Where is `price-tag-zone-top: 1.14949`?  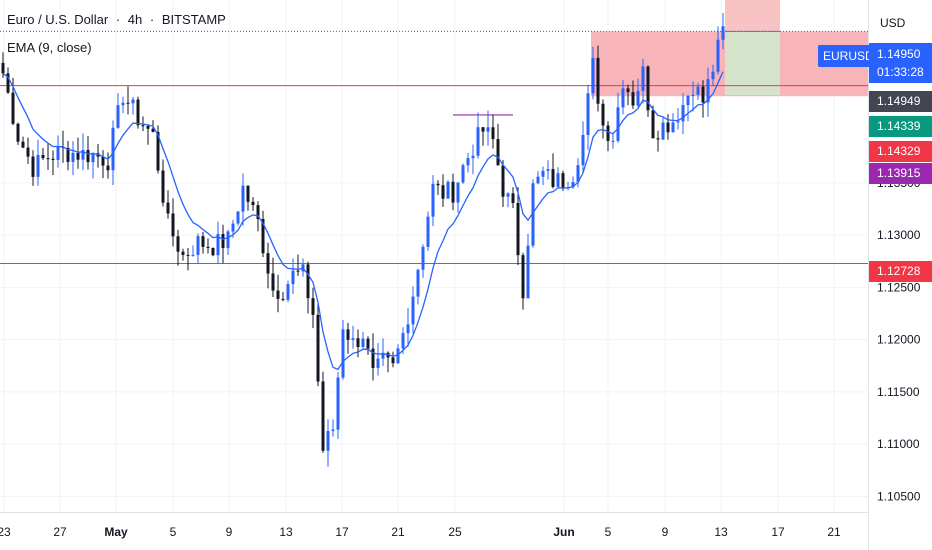 price-tag-zone-top: 1.14949 is located at coordinates (900, 101).